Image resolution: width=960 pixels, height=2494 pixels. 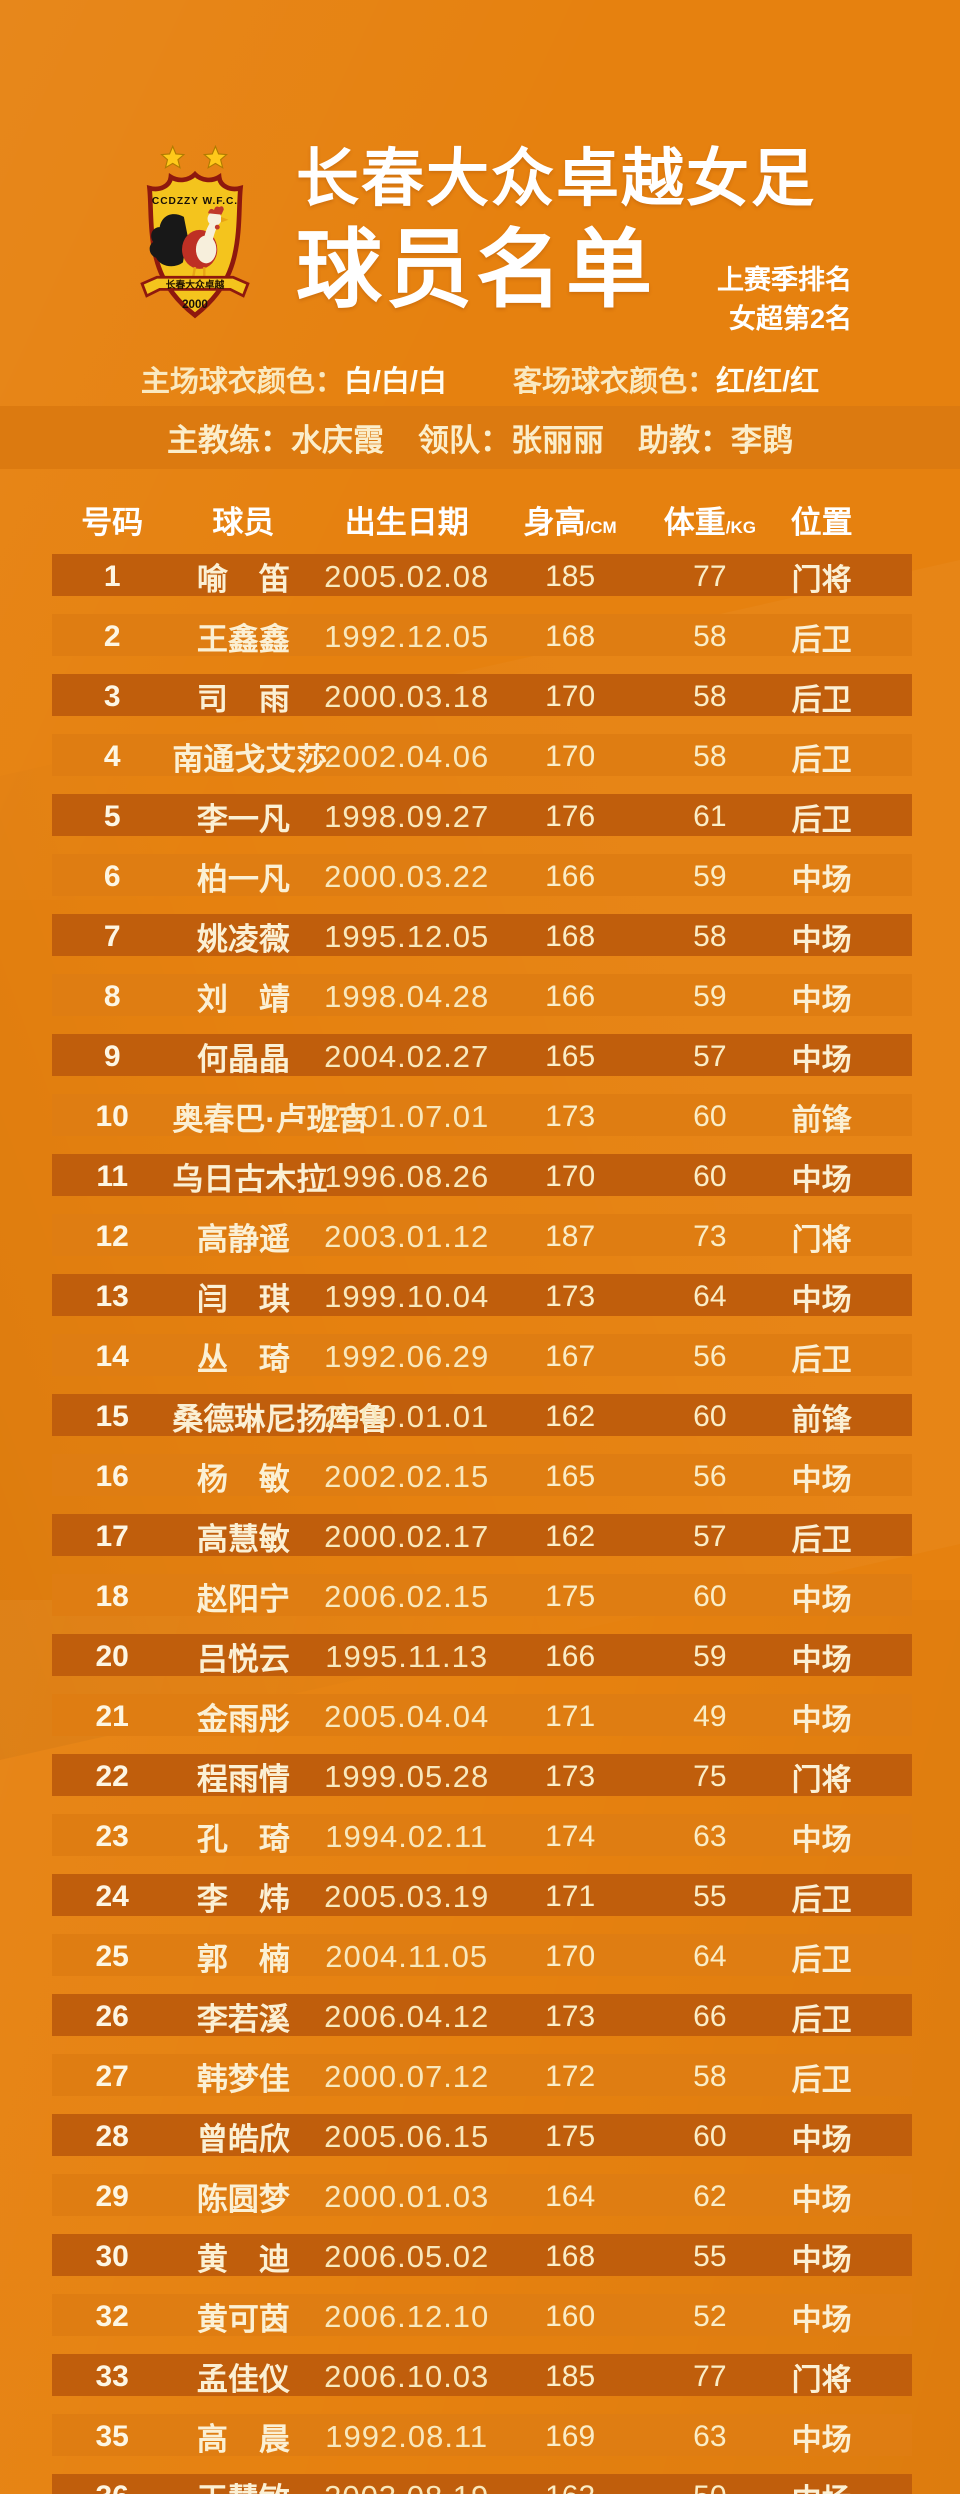 What do you see at coordinates (281, 1419) in the screenshot?
I see `cell-player-name: 桑德琳尼扬库鲁` at bounding box center [281, 1419].